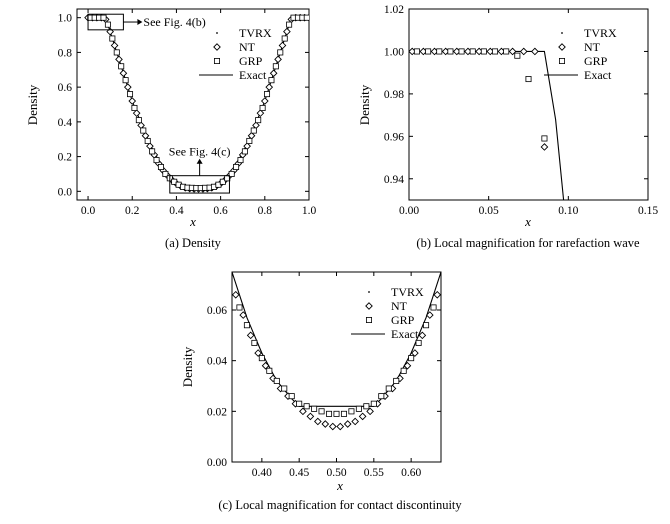 Image resolution: width=670 pixels, height=524 pixels. What do you see at coordinates (174, 22) in the screenshot?
I see `annotation-text: See Fig. 4(b)` at bounding box center [174, 22].